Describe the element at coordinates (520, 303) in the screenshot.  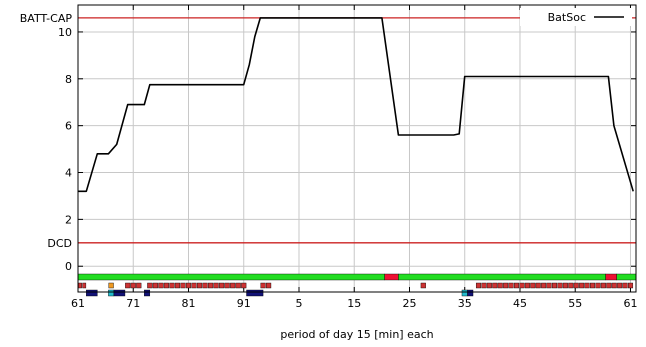
I see `x-tick-label: 45` at that location.